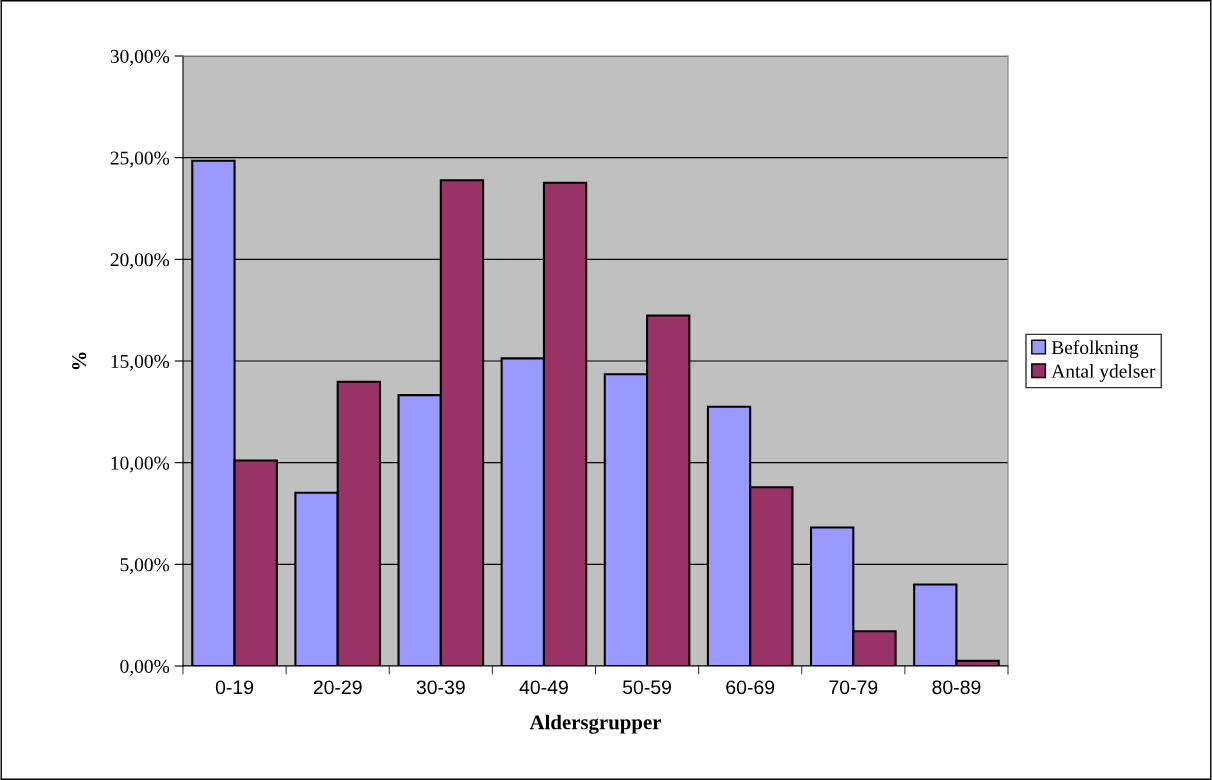 Image resolution: width=1212 pixels, height=780 pixels. I want to click on x-tick-label: 20-29, so click(337, 687).